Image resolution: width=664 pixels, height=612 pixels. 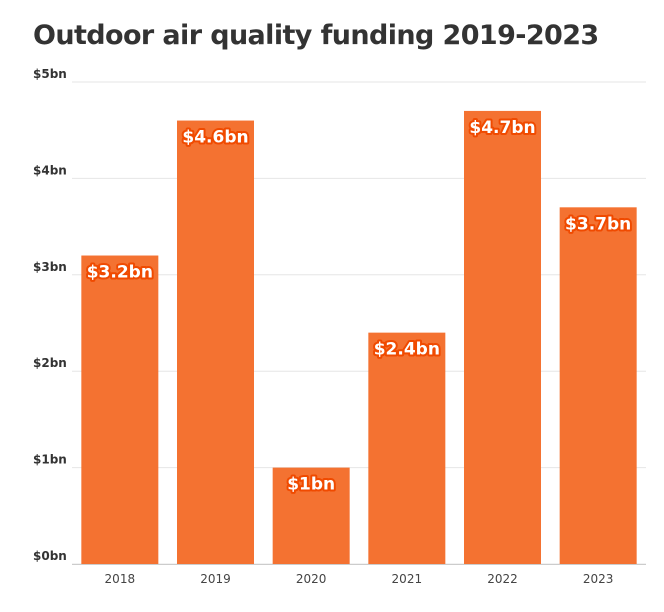 I want to click on x-tick-label: 2019, so click(x=215, y=579).